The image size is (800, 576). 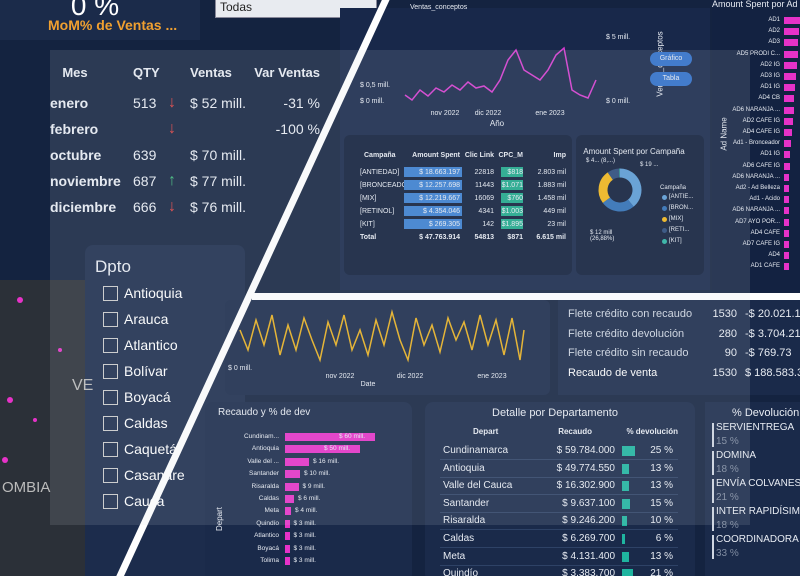 I want to click on var-ventas: -31 %, so click(x=301, y=103).